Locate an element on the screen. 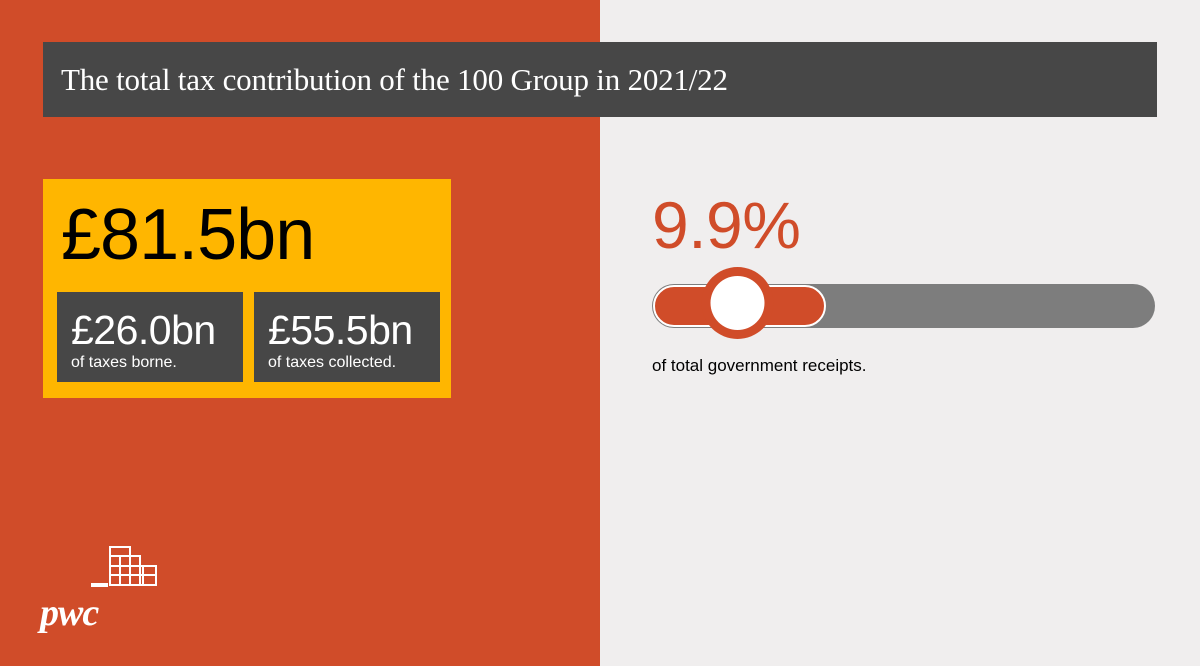 The height and width of the screenshot is (666, 1200). total-value: £81.5bn is located at coordinates (188, 235).